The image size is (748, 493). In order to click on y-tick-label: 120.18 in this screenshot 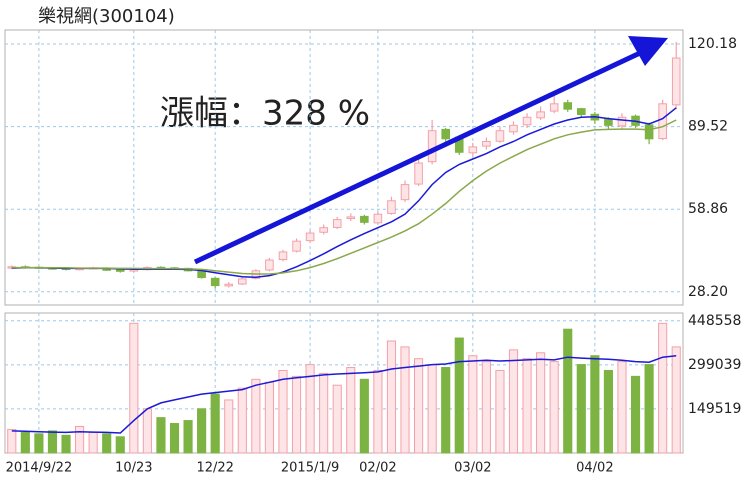, I will do `click(712, 44)`.